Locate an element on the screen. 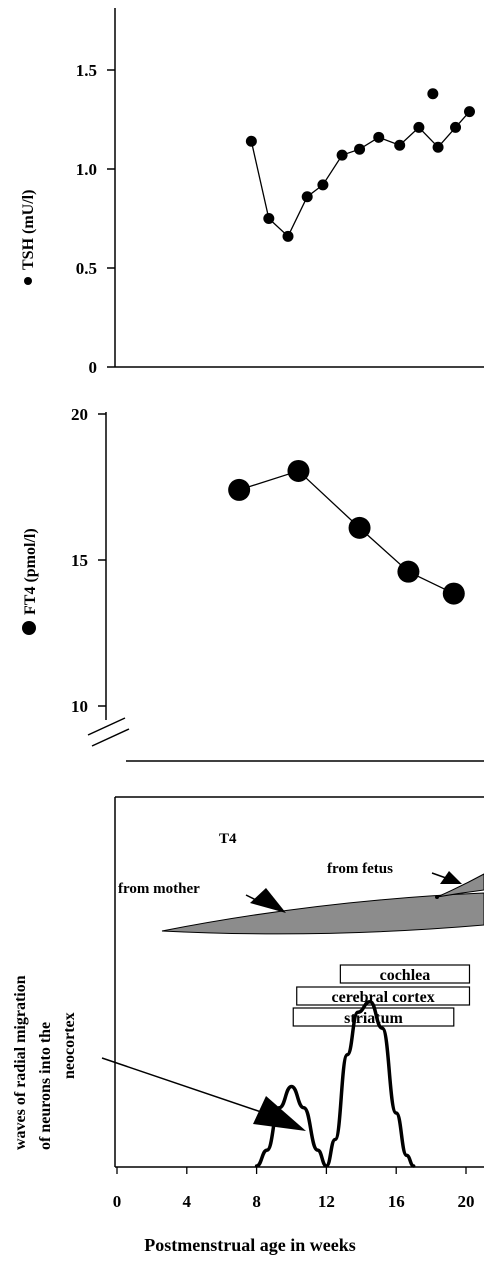 The width and height of the screenshot is (484, 1265). sensitivity-bar-cerebral-cortex is located at coordinates (383, 996).